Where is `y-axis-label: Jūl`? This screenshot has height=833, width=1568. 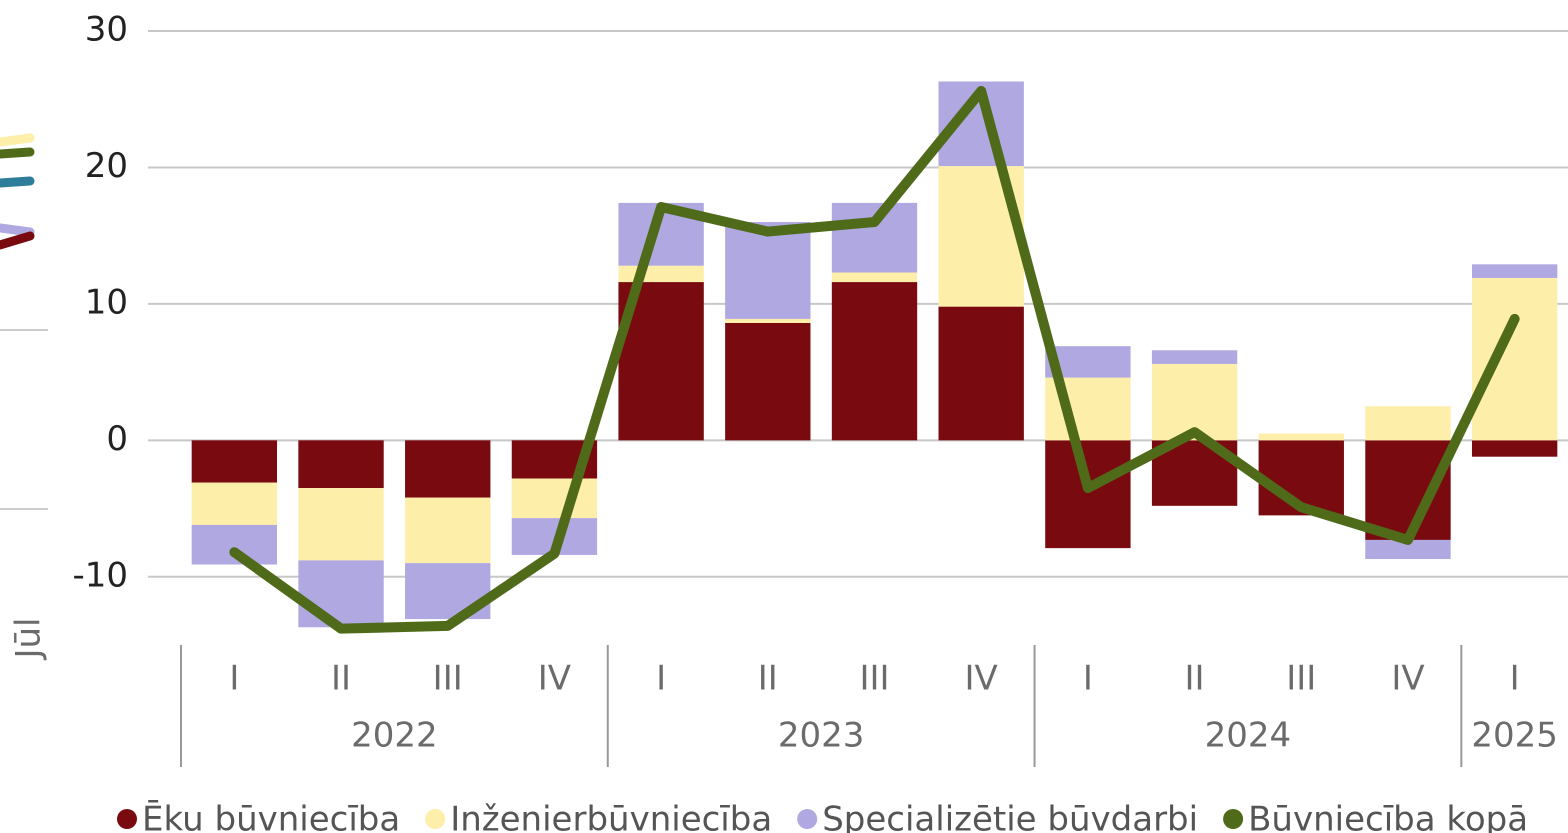
y-axis-label: Jūl is located at coordinates (29, 638).